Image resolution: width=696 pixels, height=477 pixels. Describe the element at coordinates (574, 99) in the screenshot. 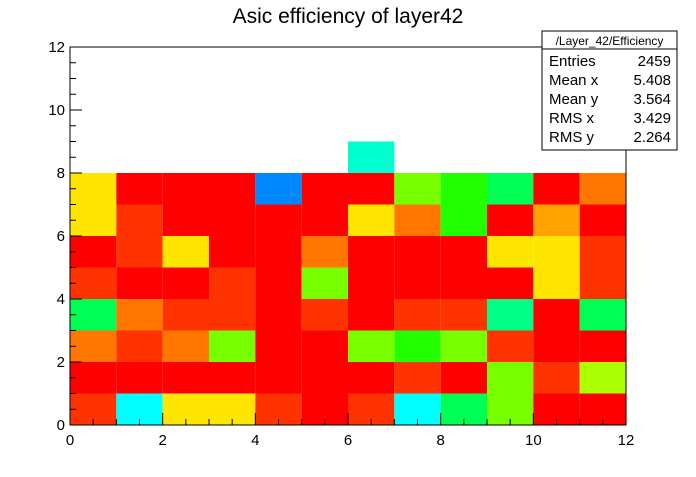

I see `stats-entry-label: Mean y` at that location.